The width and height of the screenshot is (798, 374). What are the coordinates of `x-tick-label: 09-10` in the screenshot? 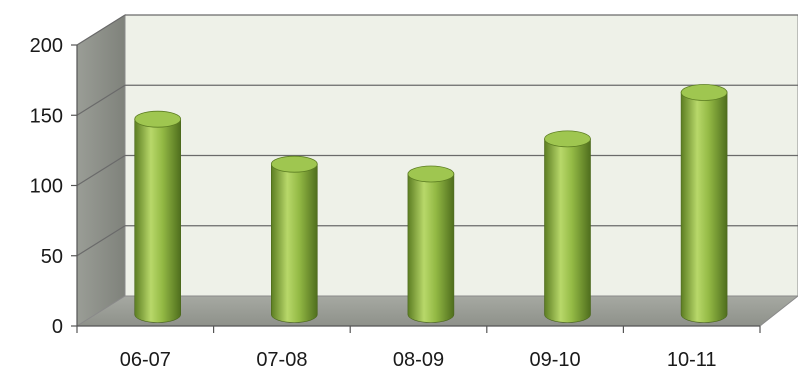 It's located at (555, 360).